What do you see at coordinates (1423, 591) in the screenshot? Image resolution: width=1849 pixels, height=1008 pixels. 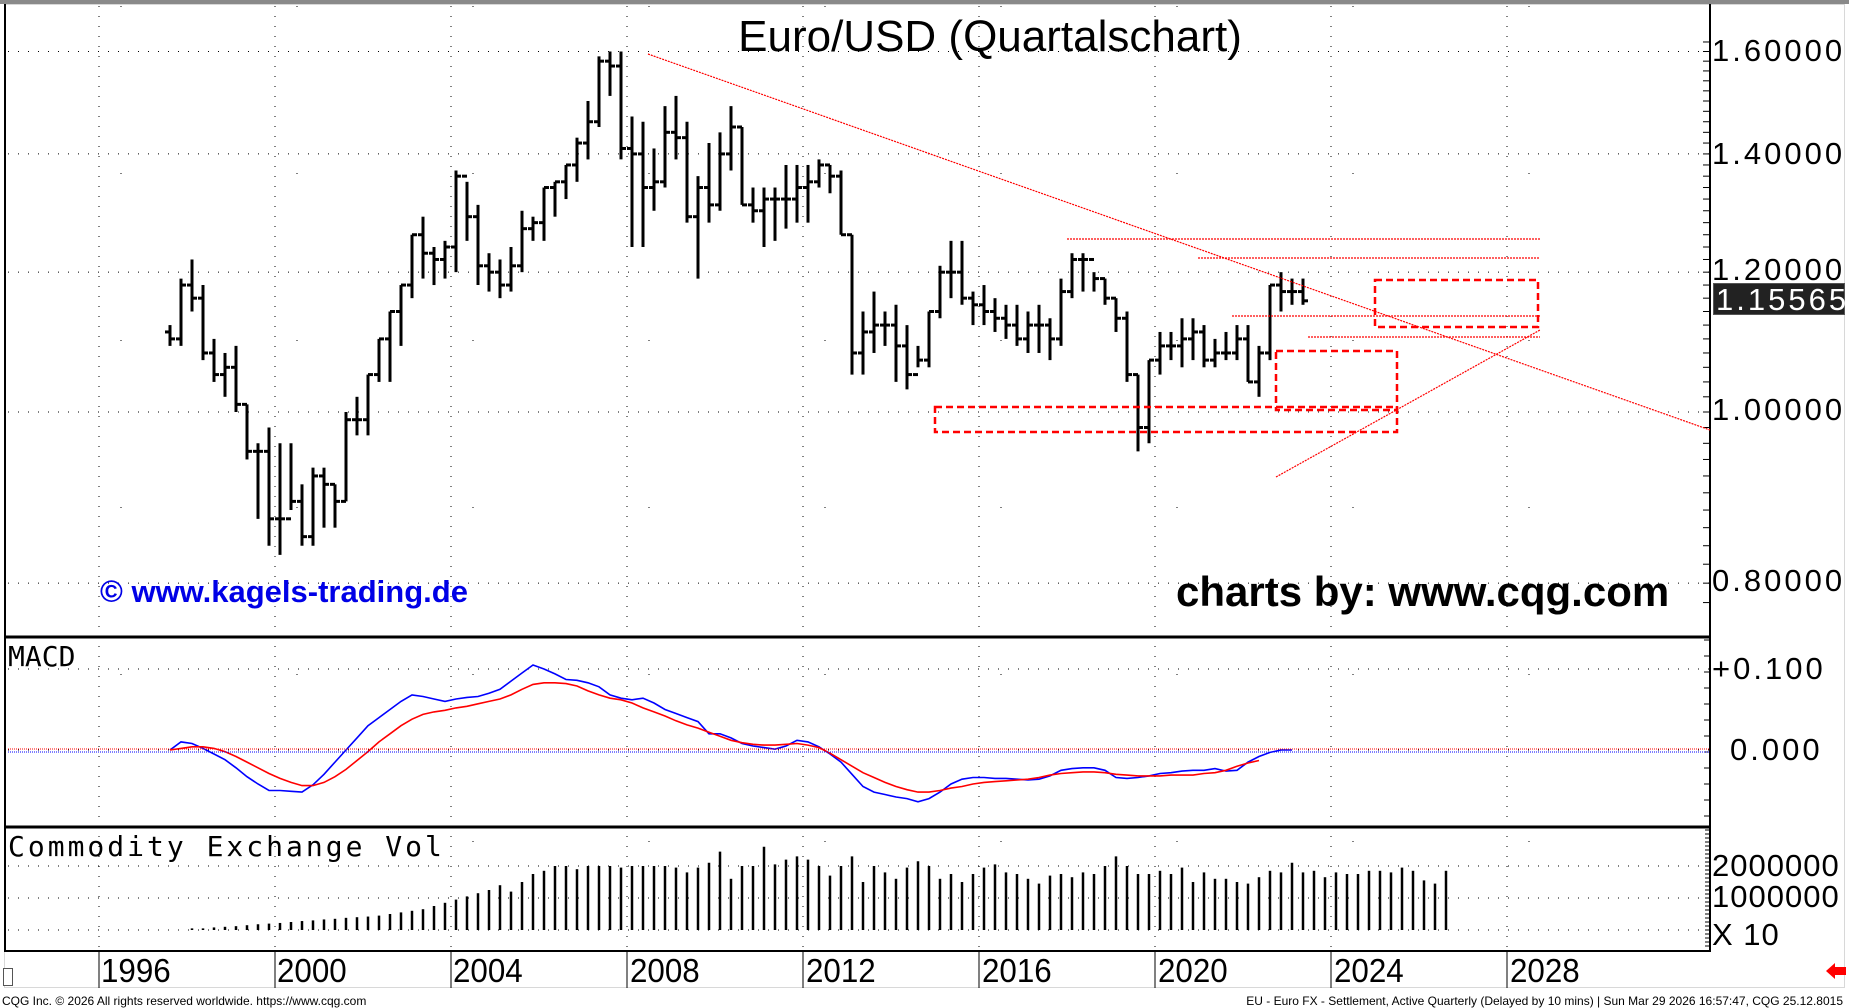 I see `watermark-cqg: charts by: www.cqg.com` at bounding box center [1423, 591].